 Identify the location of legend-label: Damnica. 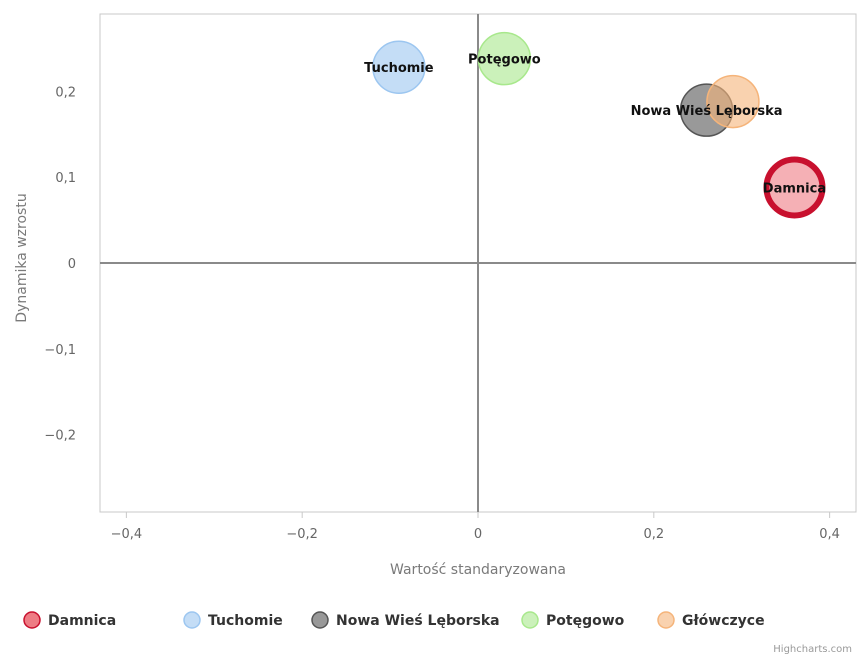
(82, 621).